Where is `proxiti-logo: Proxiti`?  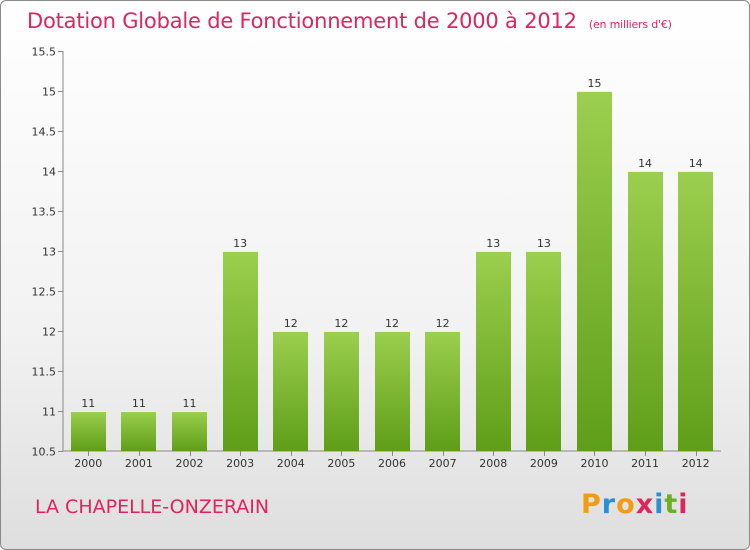 proxiti-logo: Proxiti is located at coordinates (635, 504).